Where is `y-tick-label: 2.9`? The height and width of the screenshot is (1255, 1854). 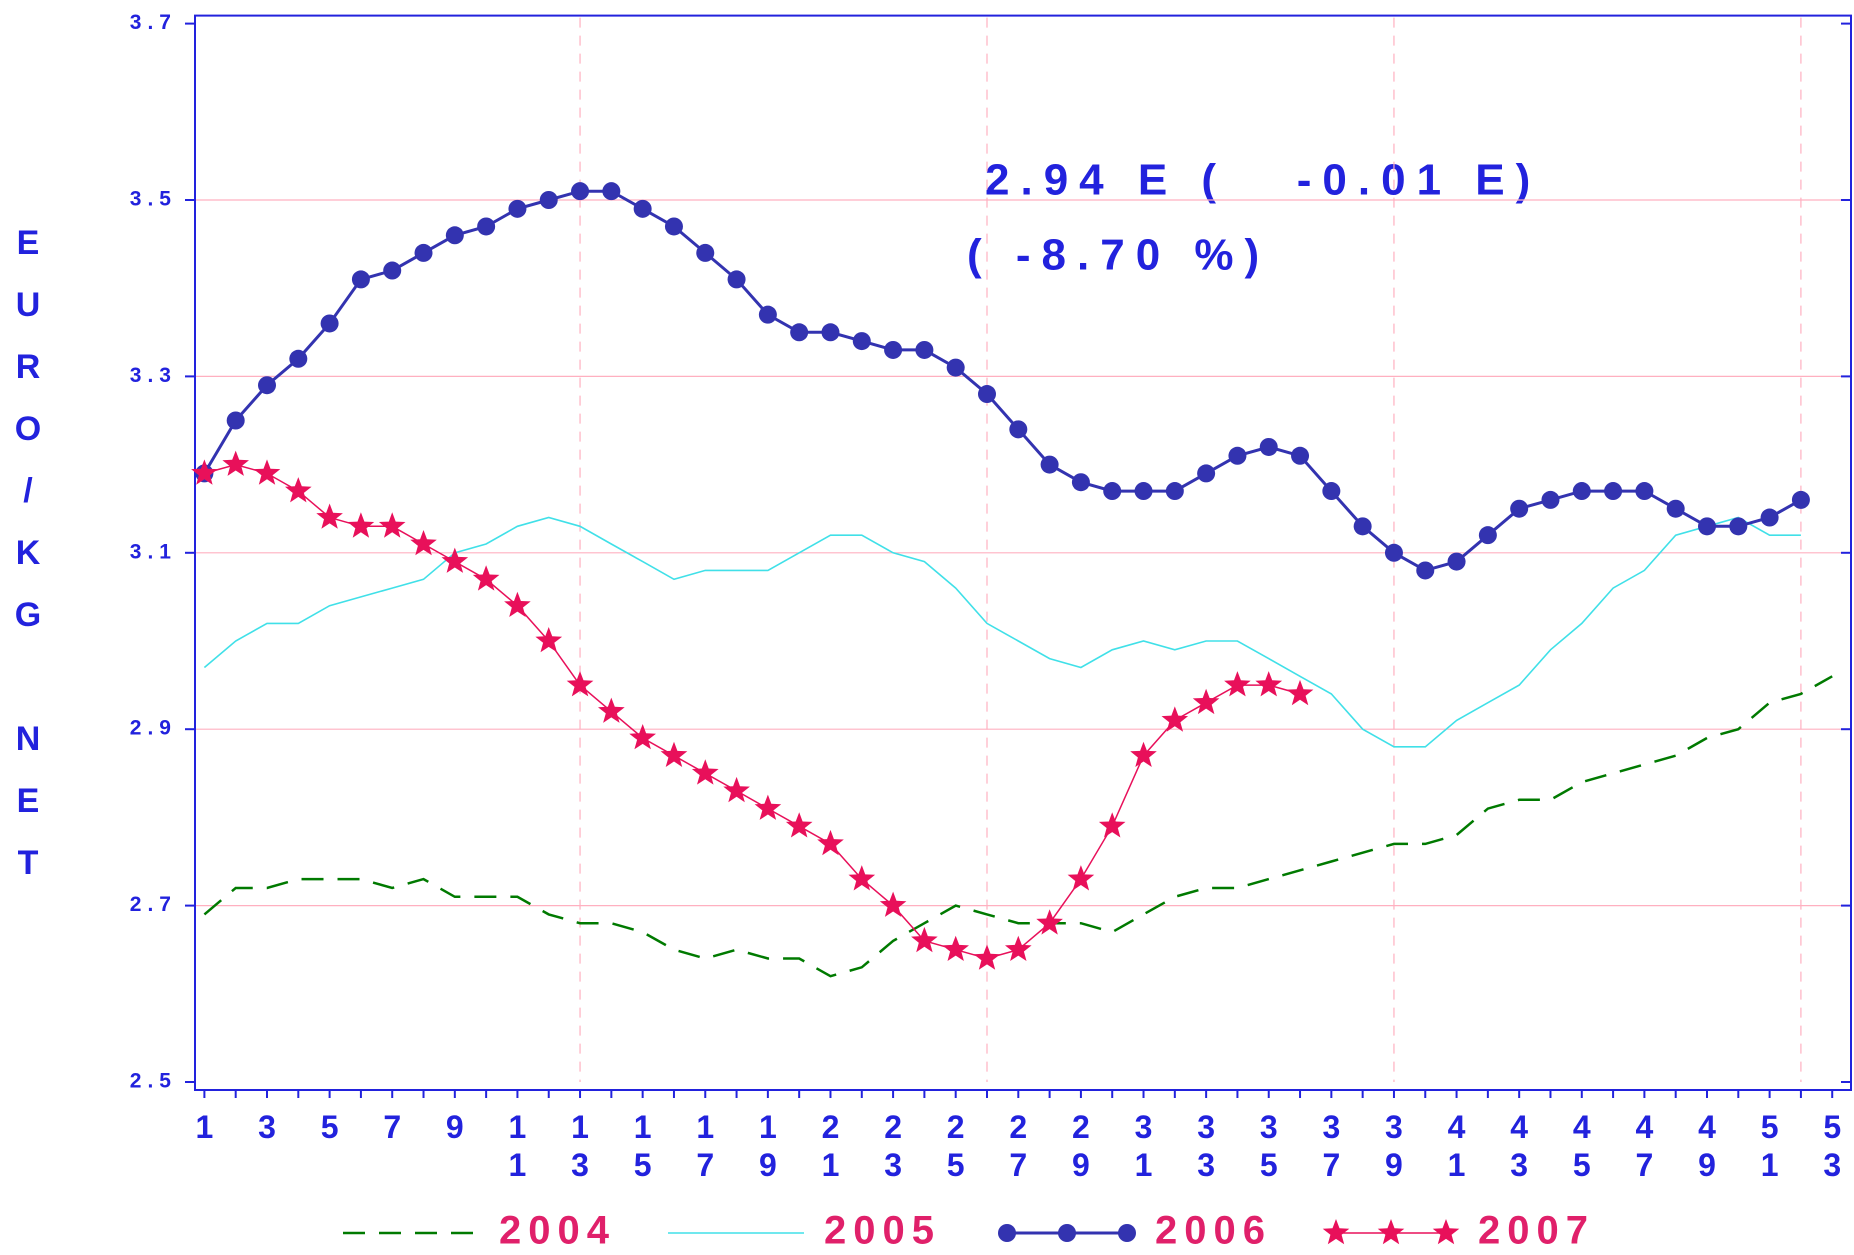
y-tick-label: 2.9 is located at coordinates (153, 728).